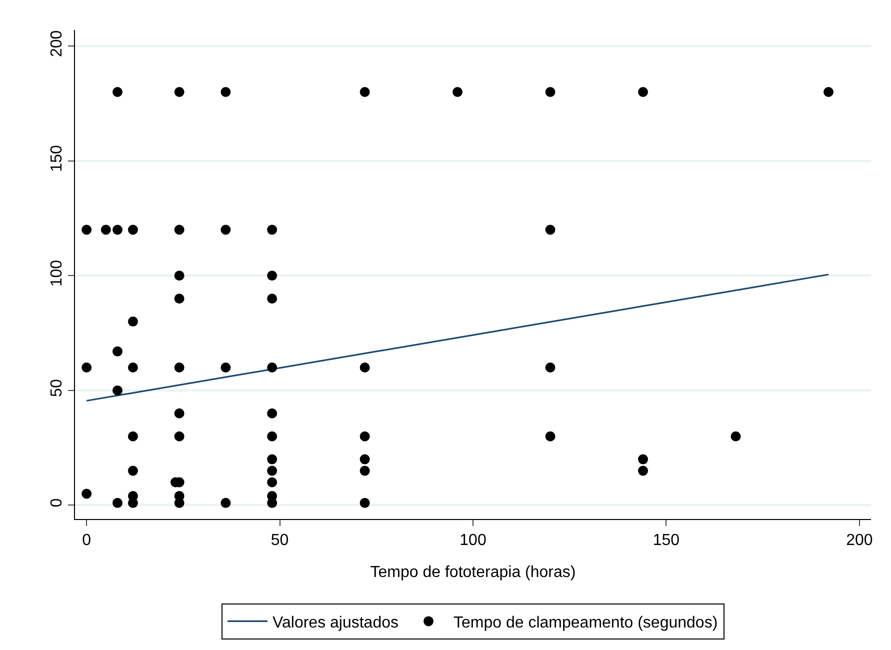 This screenshot has height=650, width=891. I want to click on y-tick-label: 200, so click(57, 44).